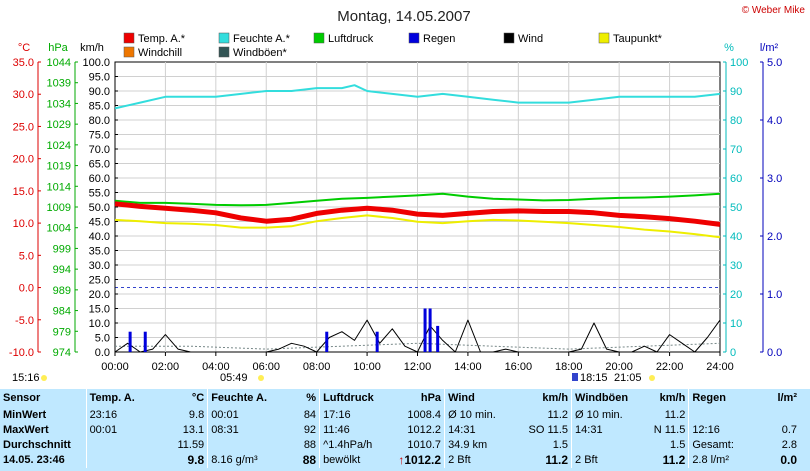  I want to click on hdr-sensor: Sensor, so click(22, 398).